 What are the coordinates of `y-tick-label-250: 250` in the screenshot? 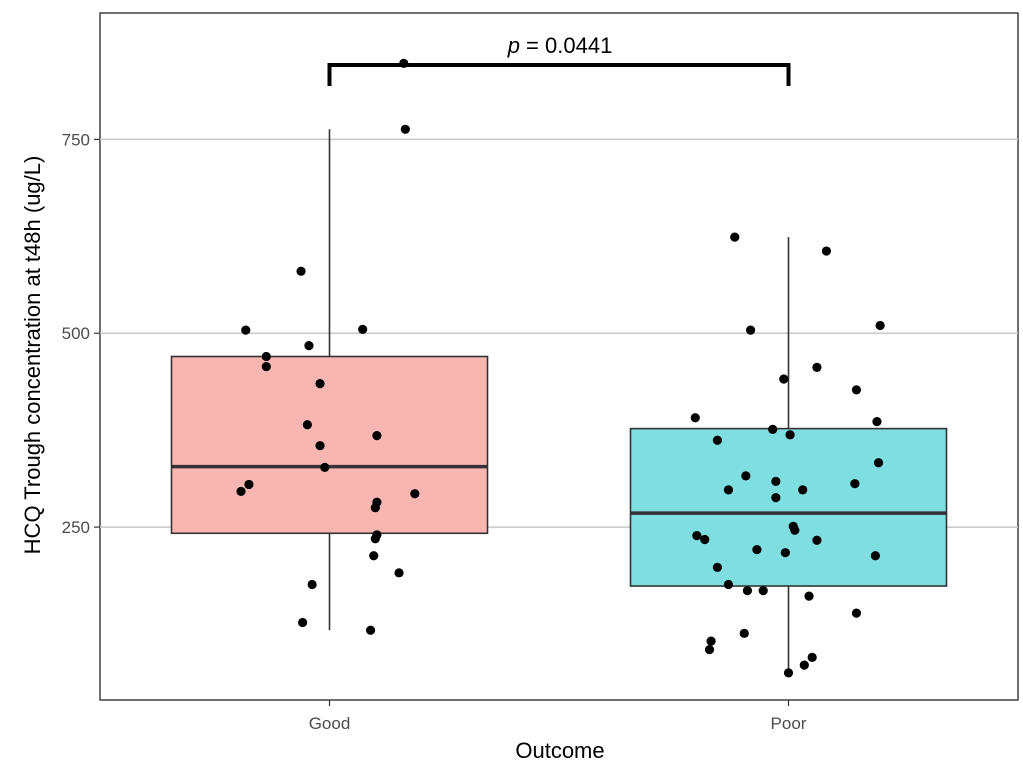 It's located at (76, 527).